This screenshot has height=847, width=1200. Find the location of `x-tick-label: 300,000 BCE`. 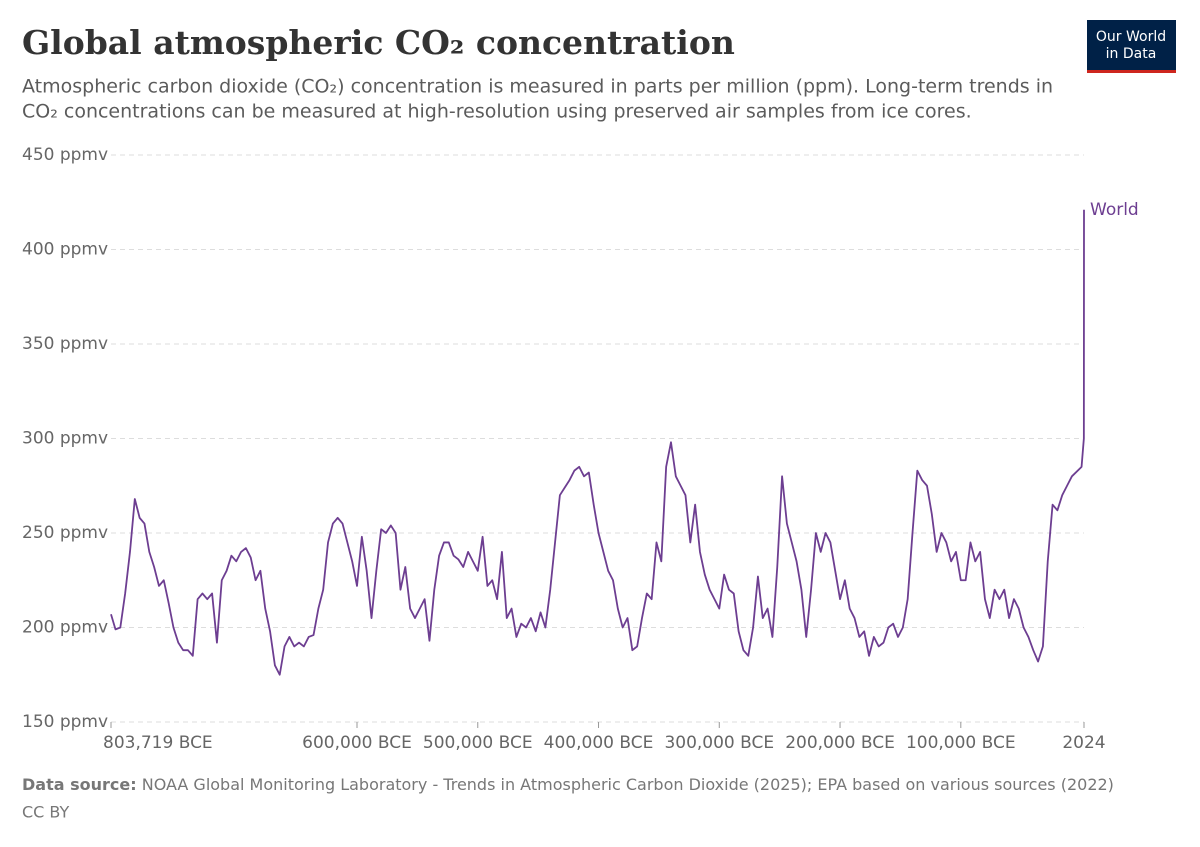

x-tick-label: 300,000 BCE is located at coordinates (719, 743).